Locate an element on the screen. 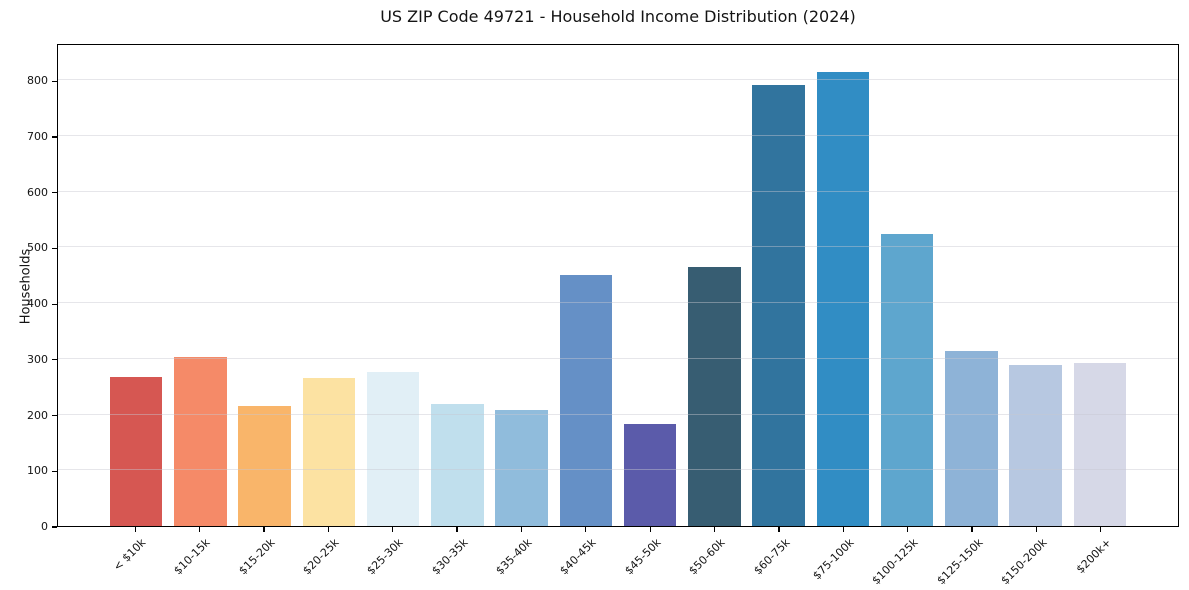 Image resolution: width=1189 pixels, height=590 pixels. y-tick-label: 300 is located at coordinates (37, 359).